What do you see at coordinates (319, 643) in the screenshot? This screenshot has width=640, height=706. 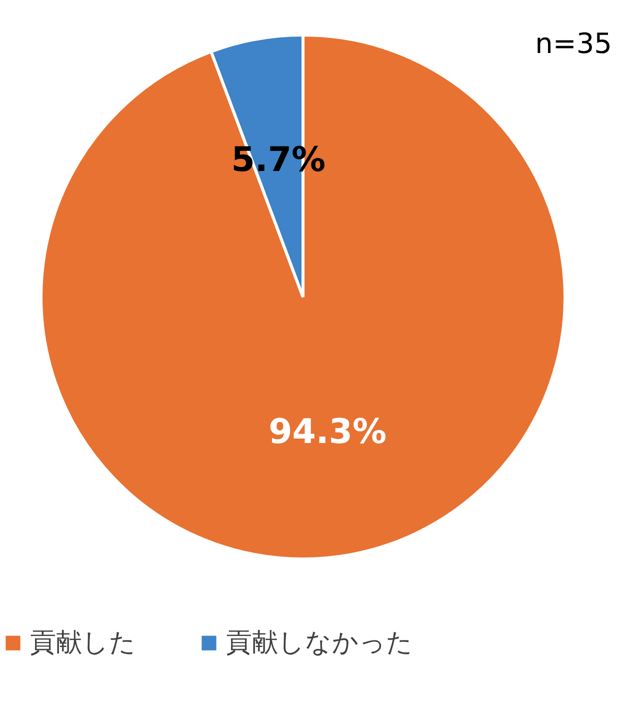 I see `legend-label: 貢献しなかった` at bounding box center [319, 643].